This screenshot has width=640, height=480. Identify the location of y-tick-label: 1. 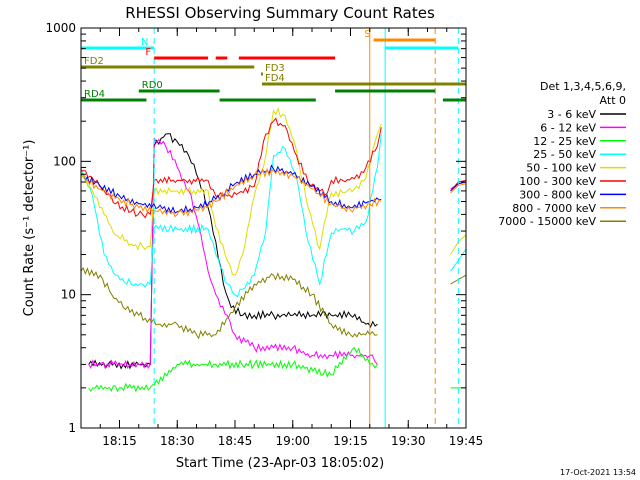
(72, 428).